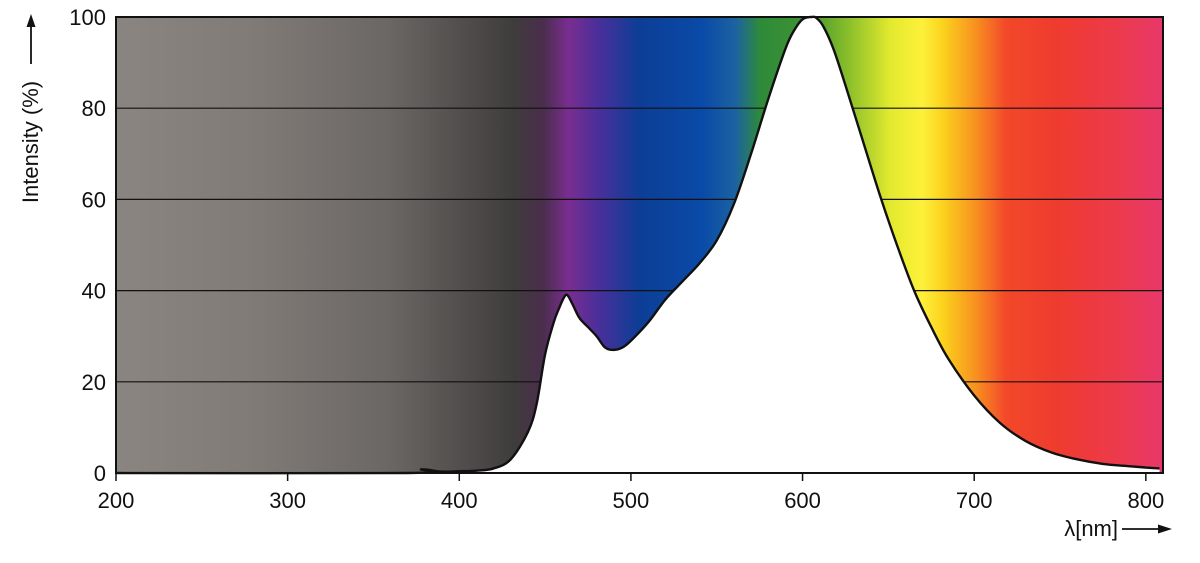  Describe the element at coordinates (631, 500) in the screenshot. I see `x-tick-label-500: 500` at that location.